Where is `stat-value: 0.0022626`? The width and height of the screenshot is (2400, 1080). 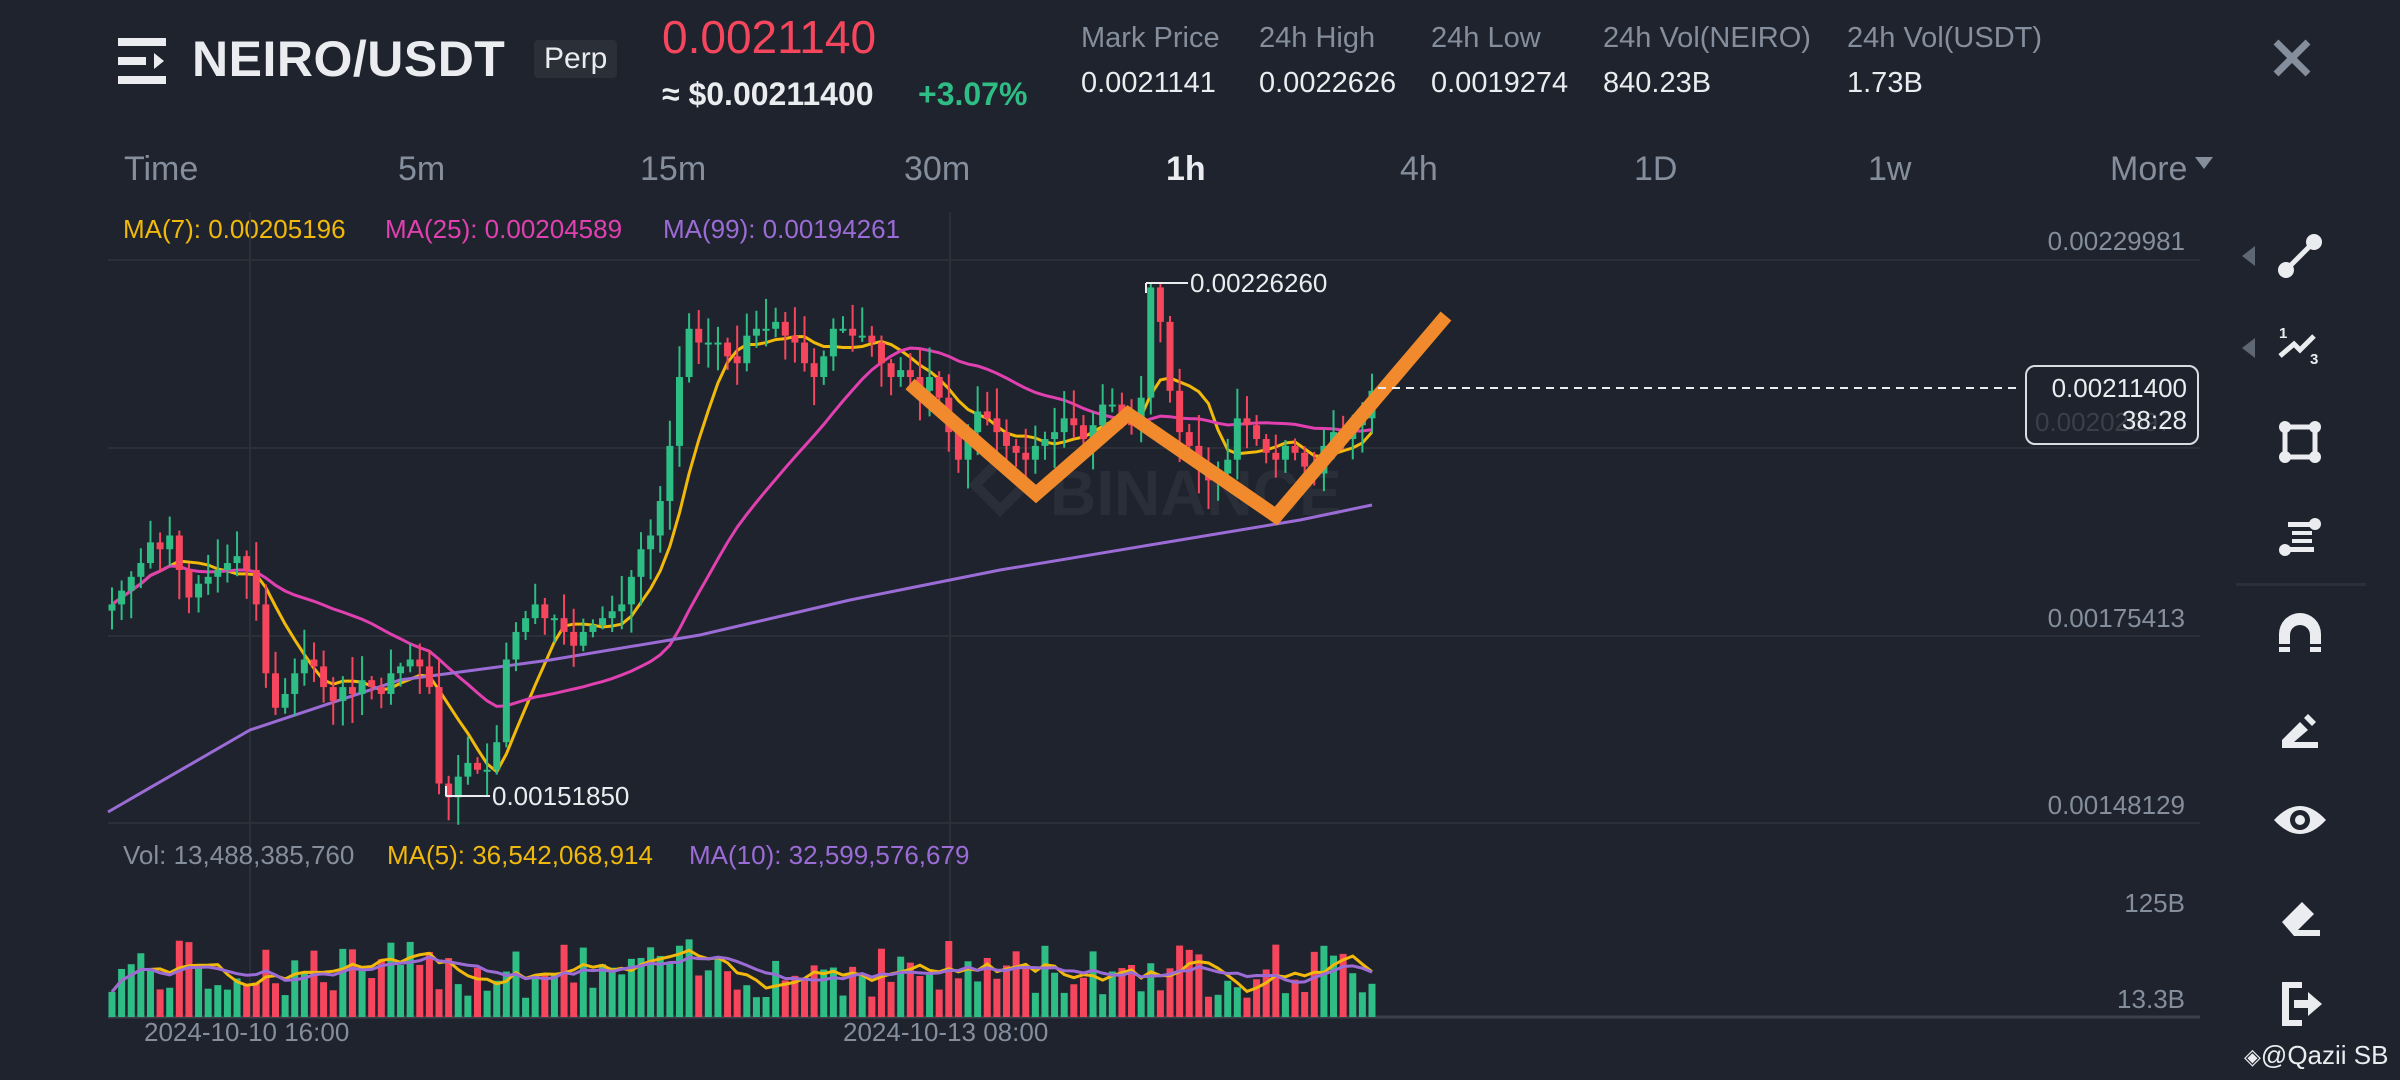 stat-value: 0.0022626 is located at coordinates (1328, 83).